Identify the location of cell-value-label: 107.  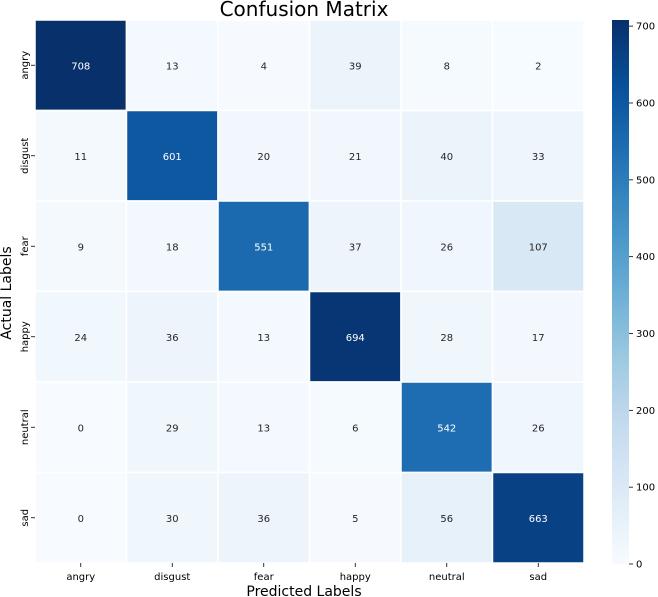
(538, 247).